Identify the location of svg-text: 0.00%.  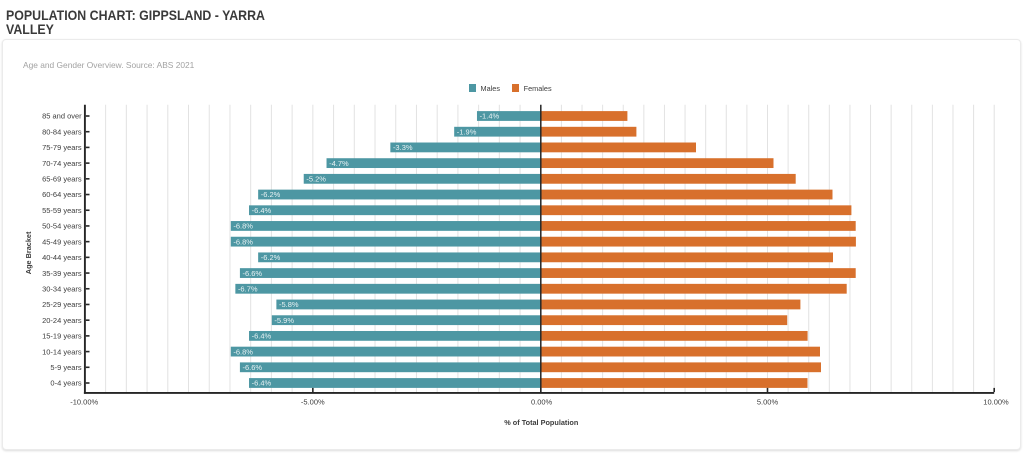
(542, 401).